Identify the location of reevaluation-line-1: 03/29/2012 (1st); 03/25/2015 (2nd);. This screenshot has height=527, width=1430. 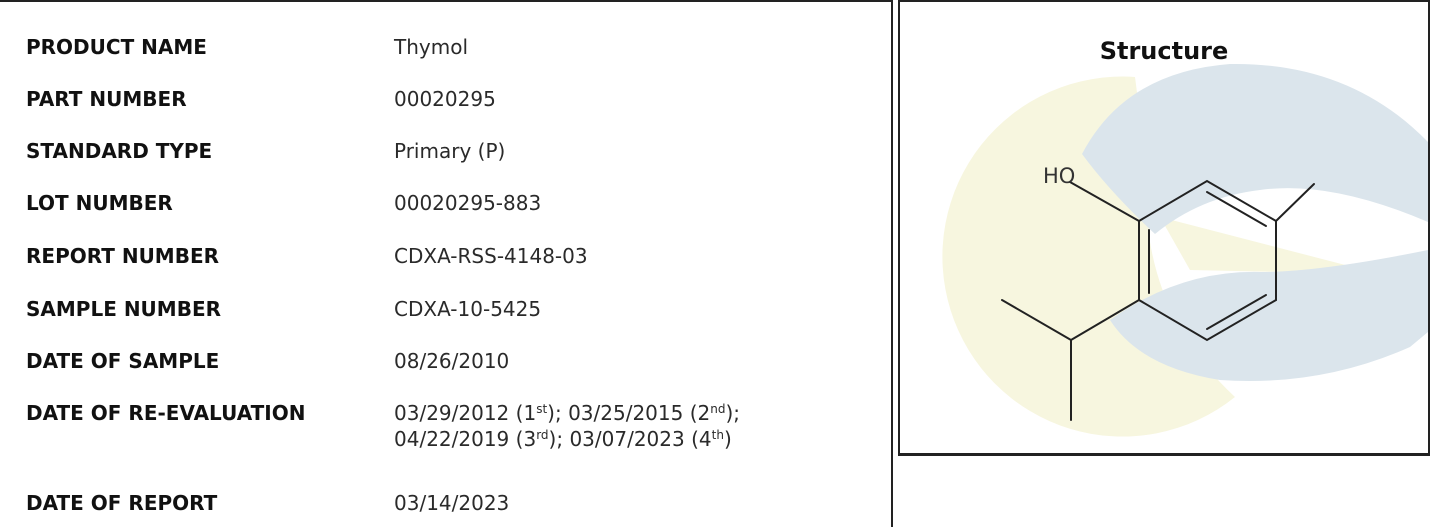
(567, 413).